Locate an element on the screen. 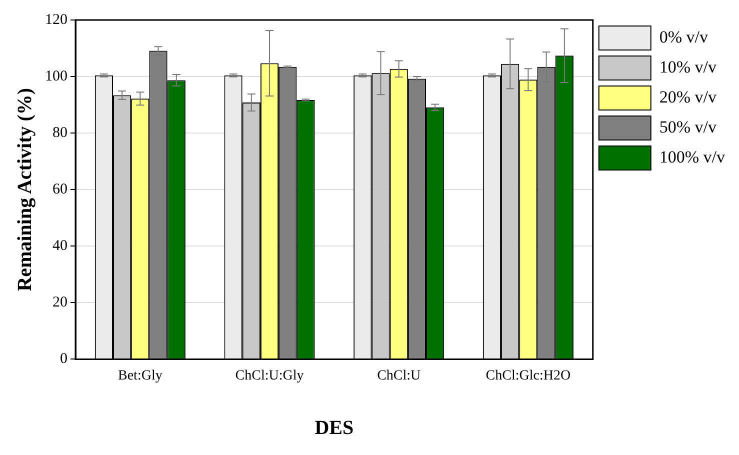  x-tick-label: ChCl:Glc:H2O is located at coordinates (528, 376).